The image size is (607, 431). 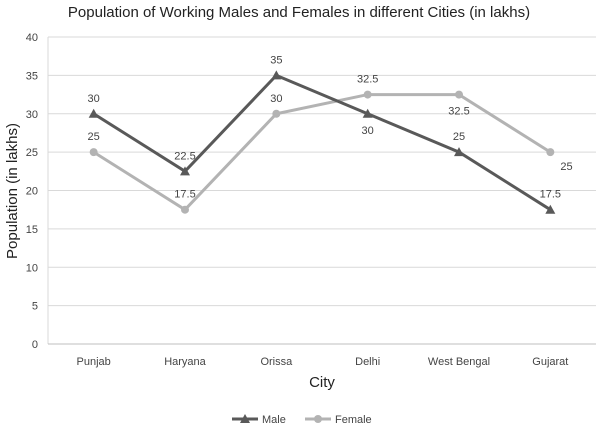 I want to click on y-tick-label: 10, so click(x=32, y=268).